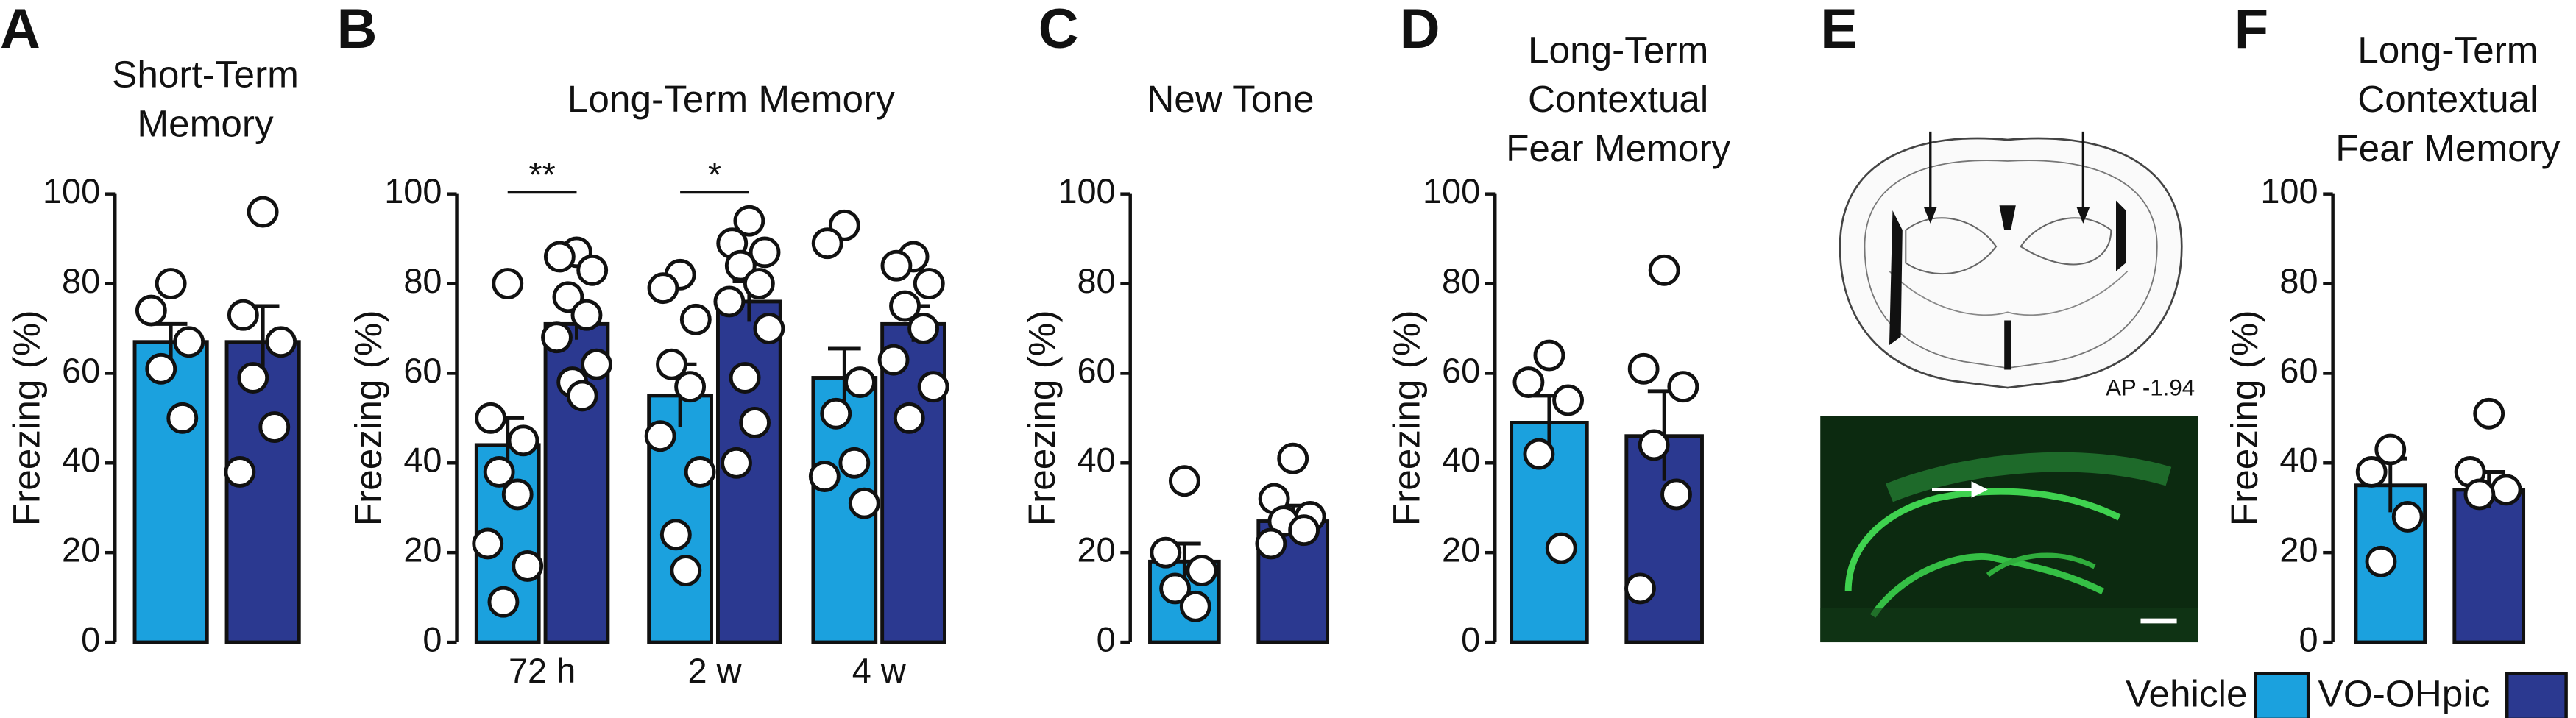 The image size is (2576, 718). I want to click on atlas-image: AP -1.94, so click(2009, 264).